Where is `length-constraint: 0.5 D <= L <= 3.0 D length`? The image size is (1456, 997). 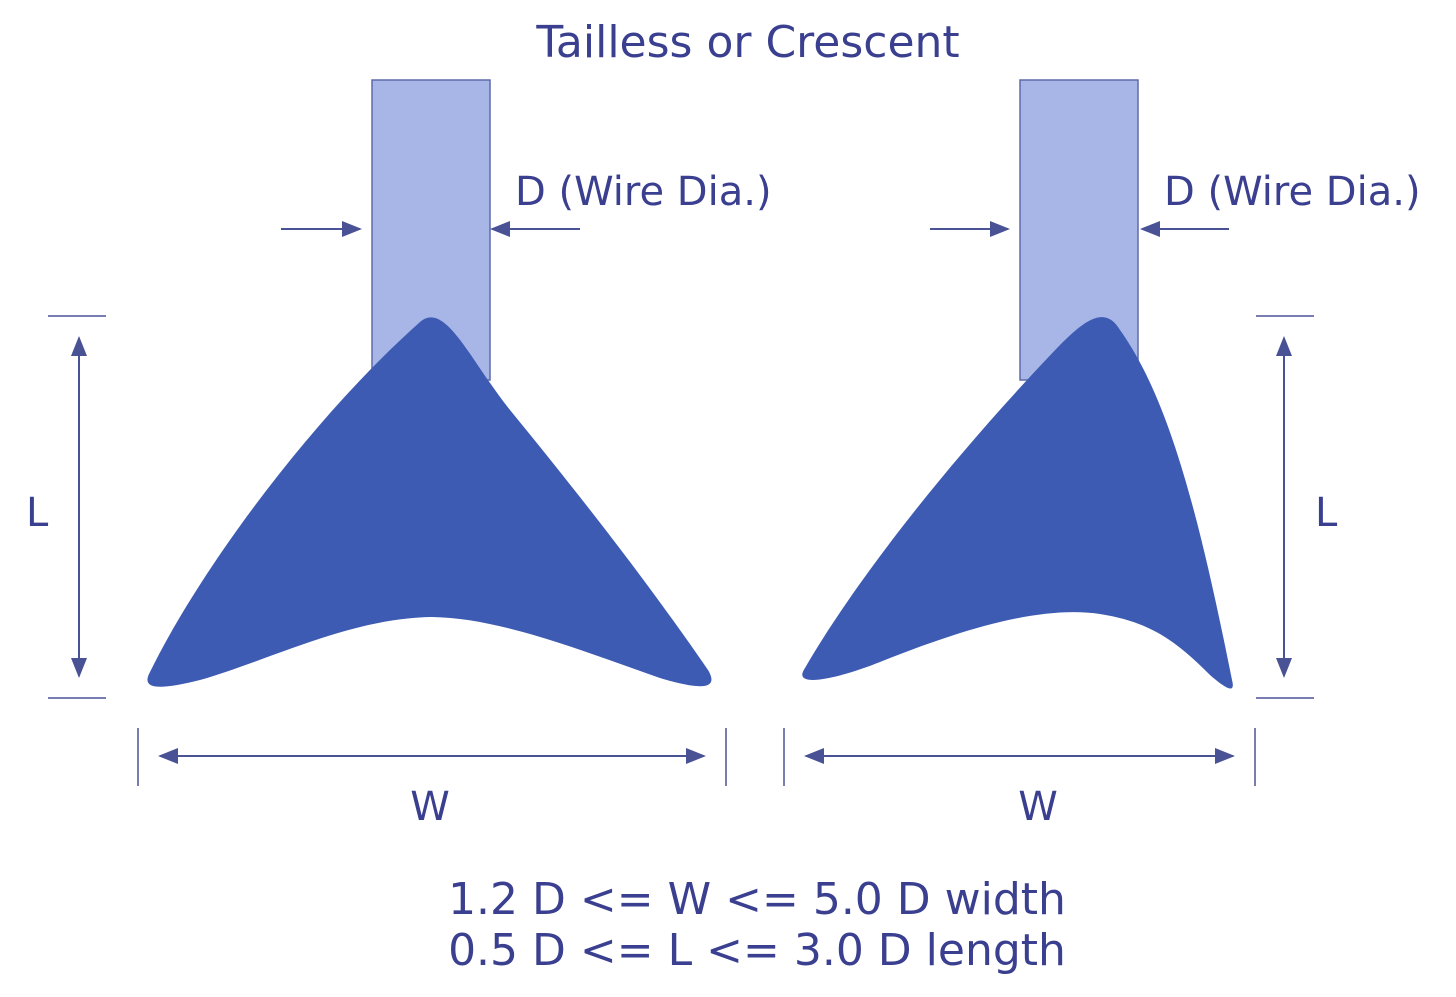 length-constraint: 0.5 D <= L <= 3.0 D length is located at coordinates (757, 950).